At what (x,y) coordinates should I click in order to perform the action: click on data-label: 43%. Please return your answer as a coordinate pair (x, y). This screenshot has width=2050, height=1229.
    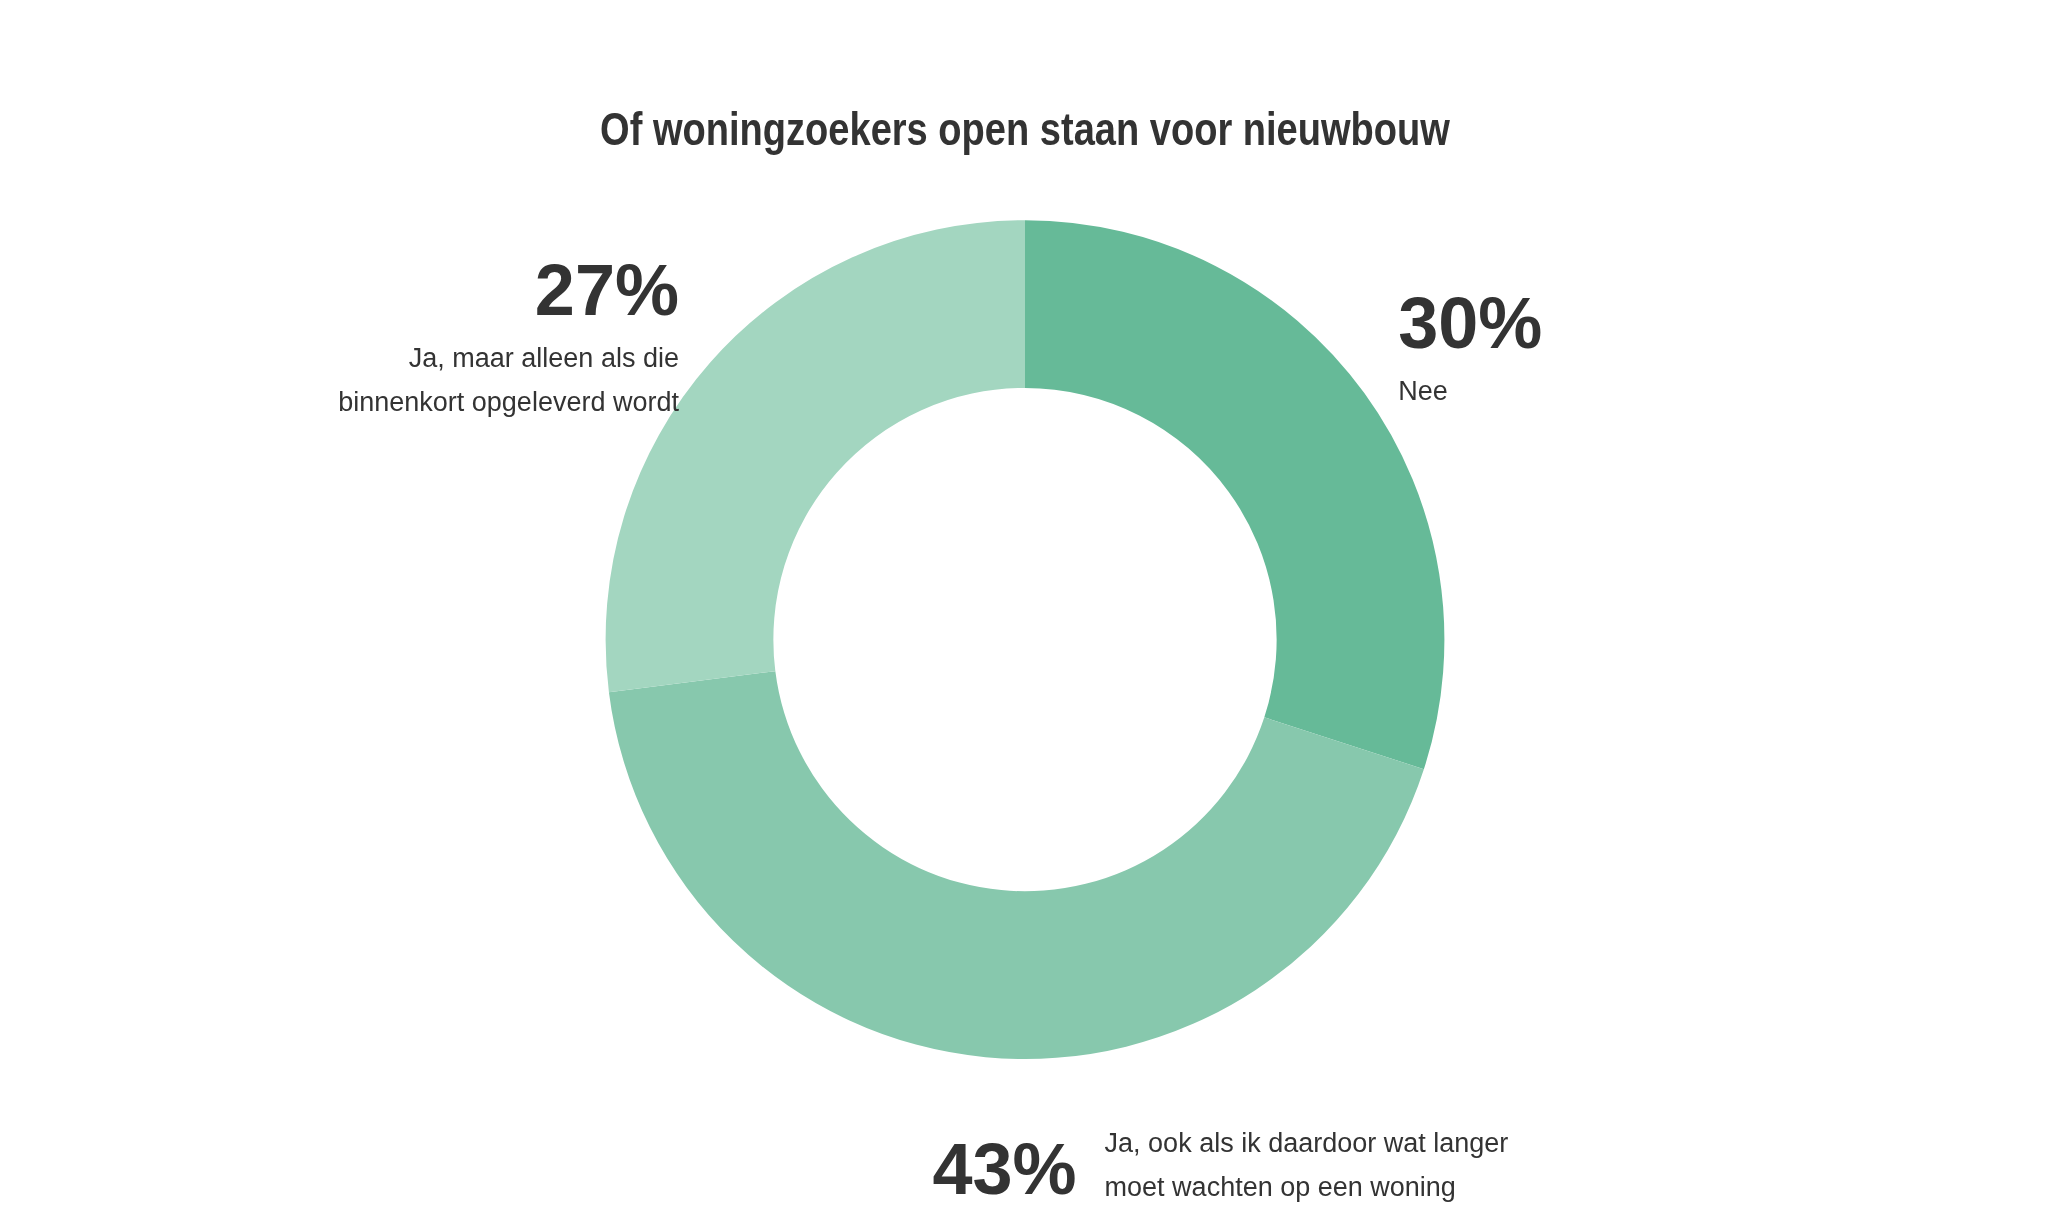
    Looking at the image, I should click on (1004, 1168).